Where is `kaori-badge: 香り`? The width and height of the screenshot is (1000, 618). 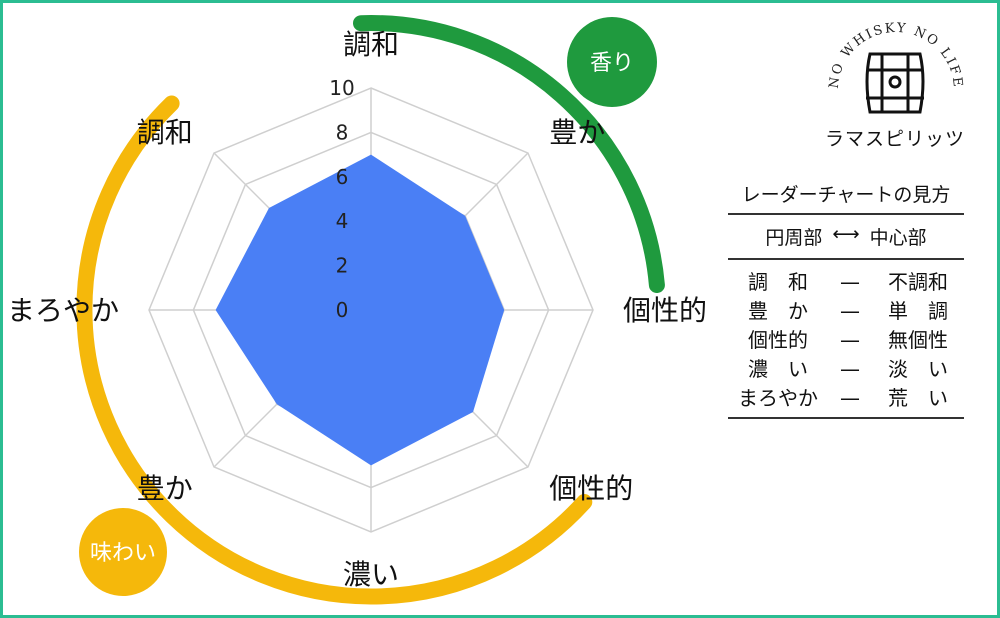
kaori-badge: 香り is located at coordinates (612, 62).